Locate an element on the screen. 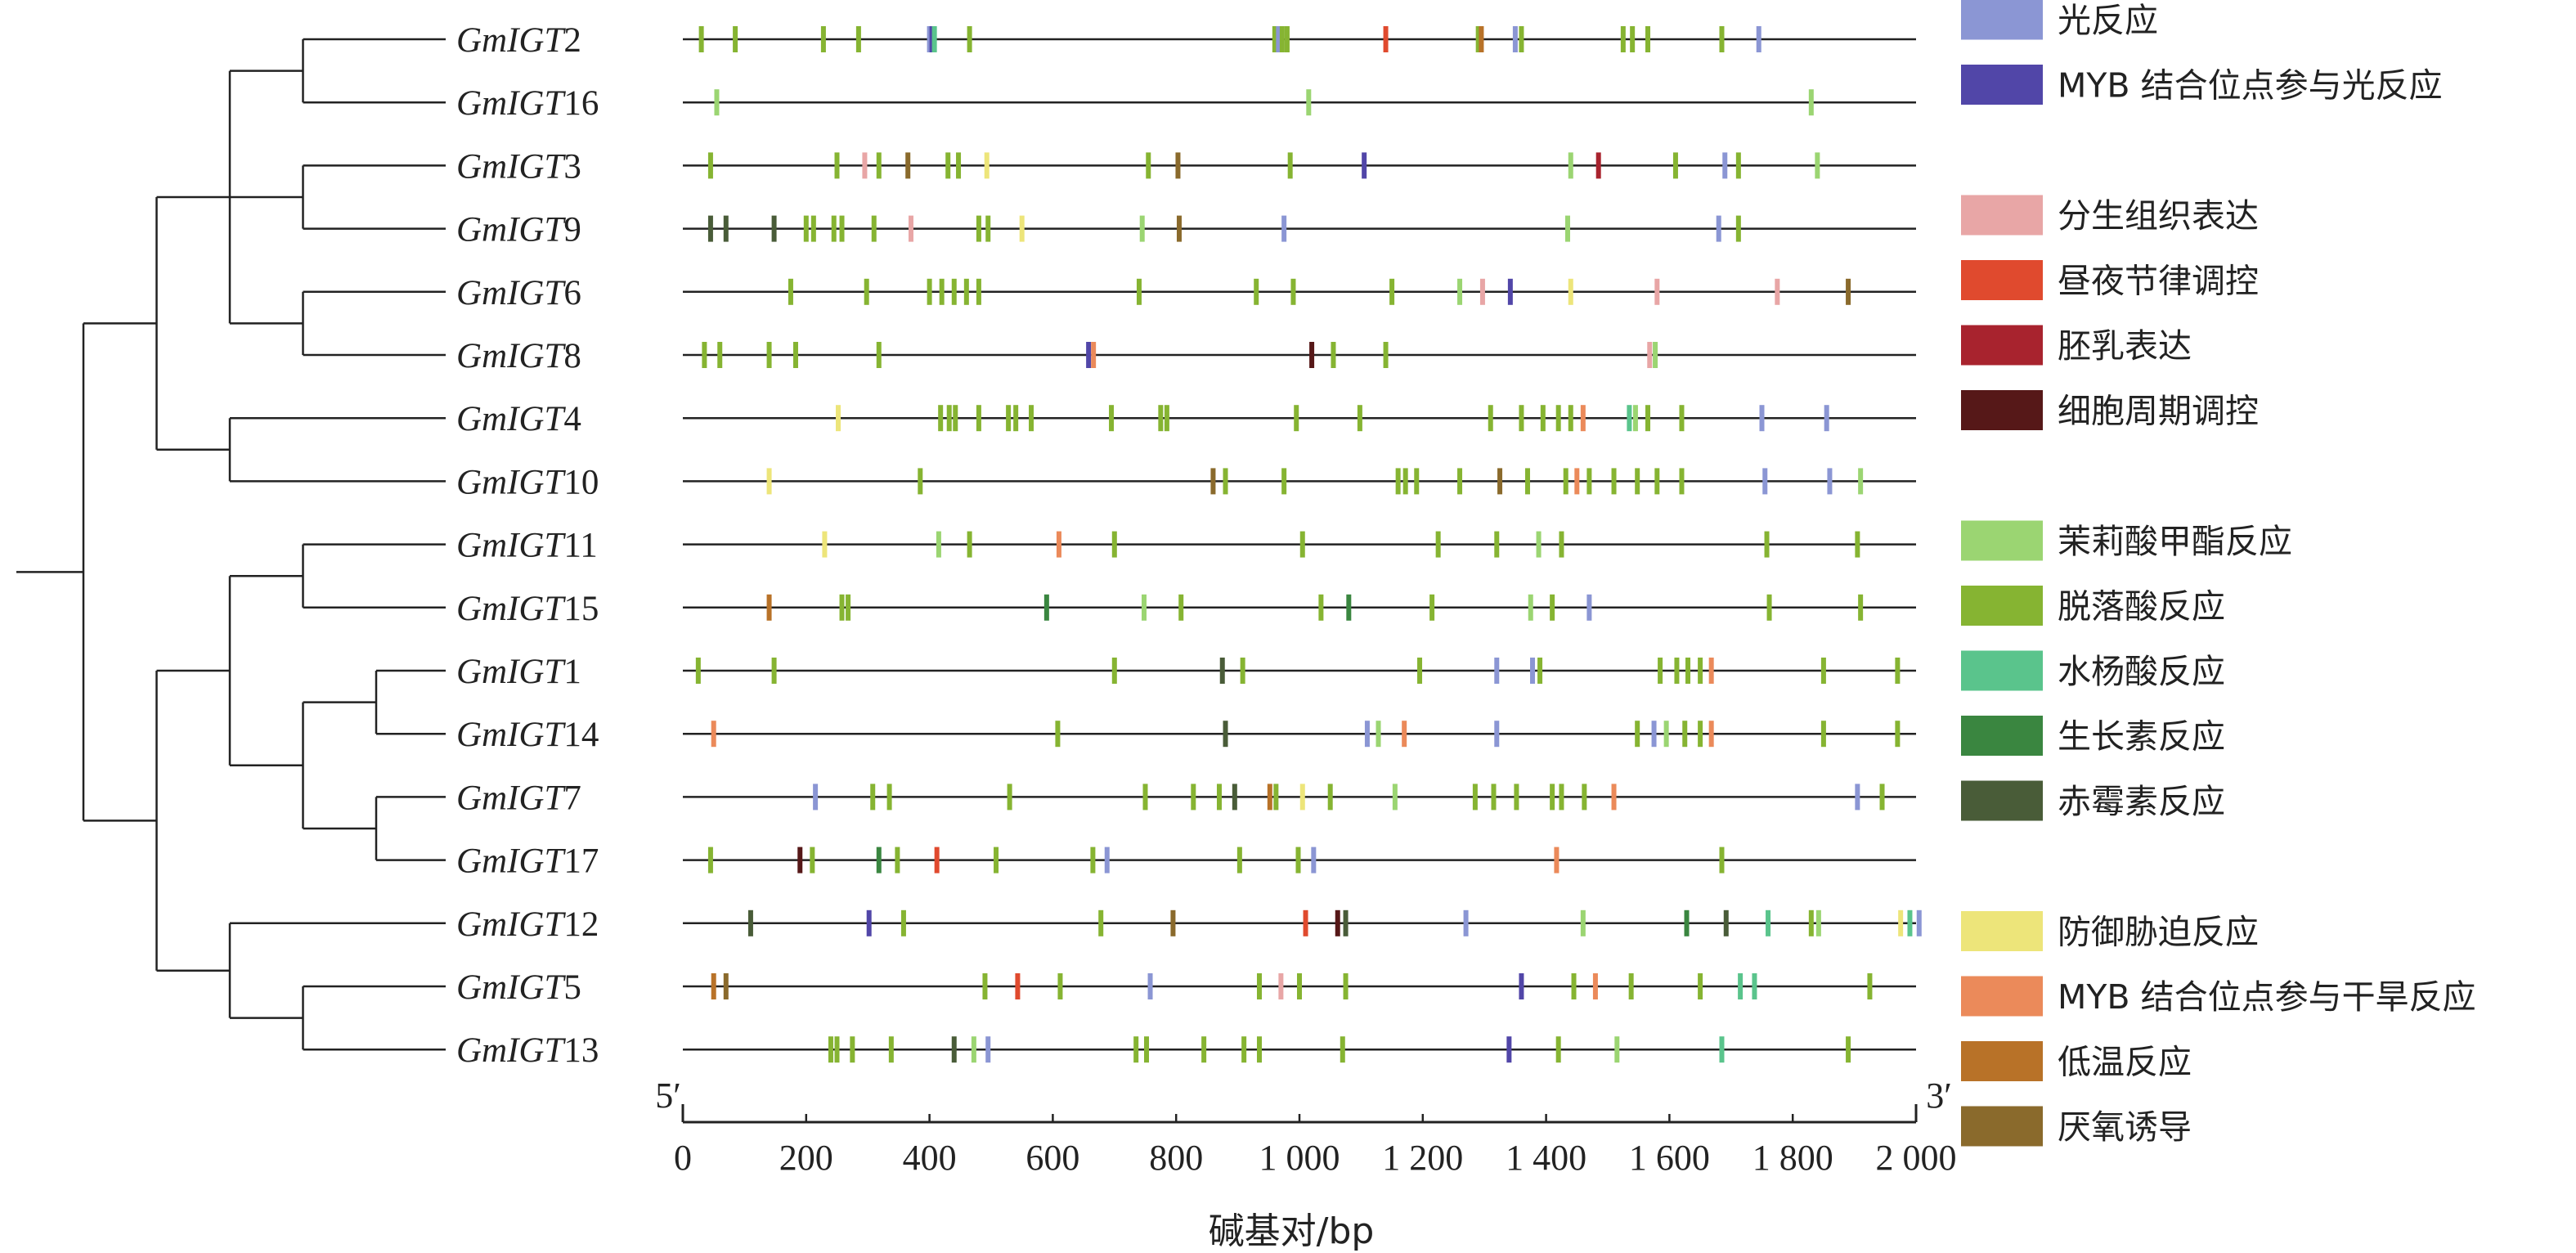  legend-label: MYB 结合位点参与光反应 is located at coordinates (2250, 86).